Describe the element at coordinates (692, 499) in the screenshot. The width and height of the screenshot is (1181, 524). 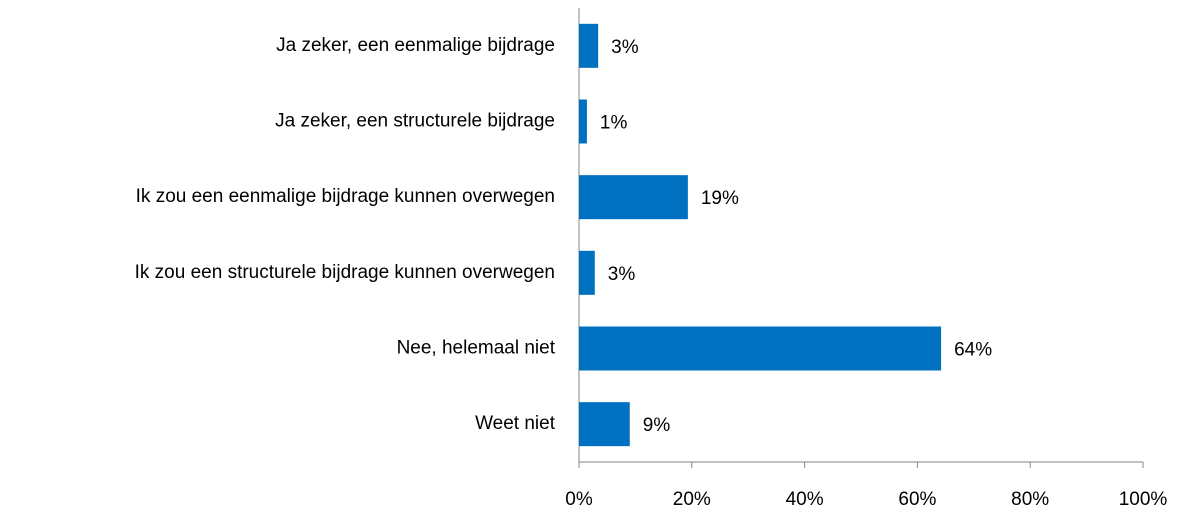
I see `x-tick-label: 20%` at that location.